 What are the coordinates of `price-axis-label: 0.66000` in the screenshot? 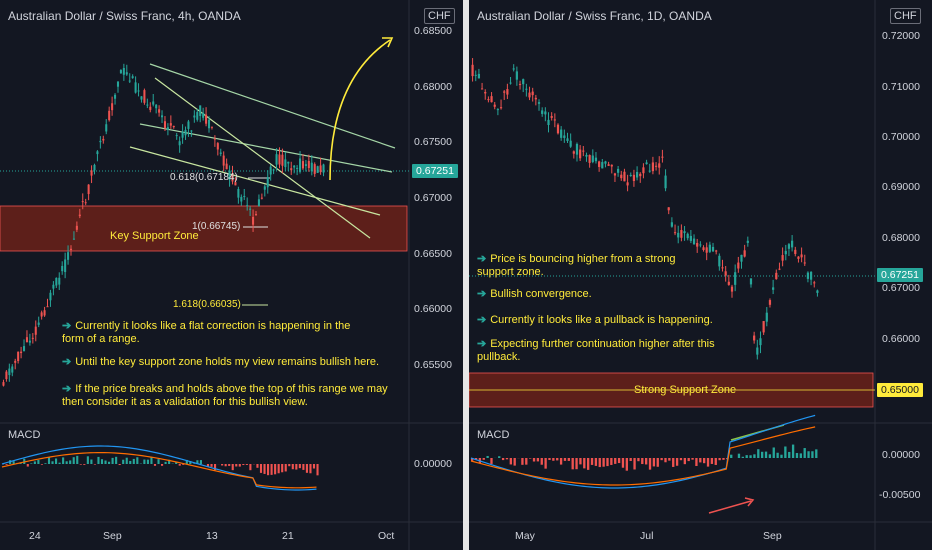 It's located at (901, 339).